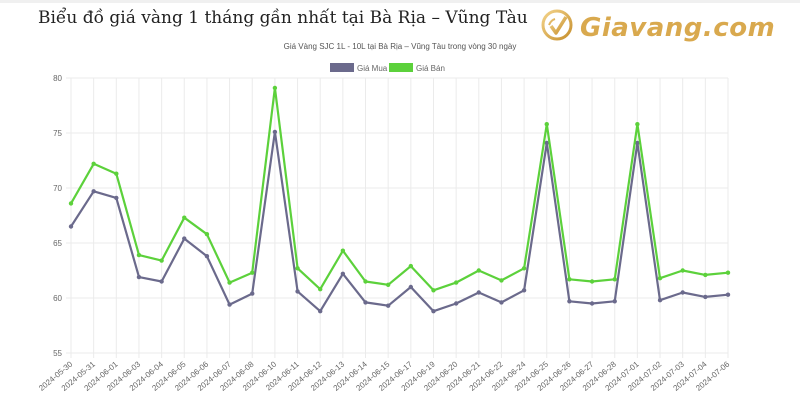 This screenshot has width=800, height=400. I want to click on site-logo: Giavang.com, so click(657, 27).